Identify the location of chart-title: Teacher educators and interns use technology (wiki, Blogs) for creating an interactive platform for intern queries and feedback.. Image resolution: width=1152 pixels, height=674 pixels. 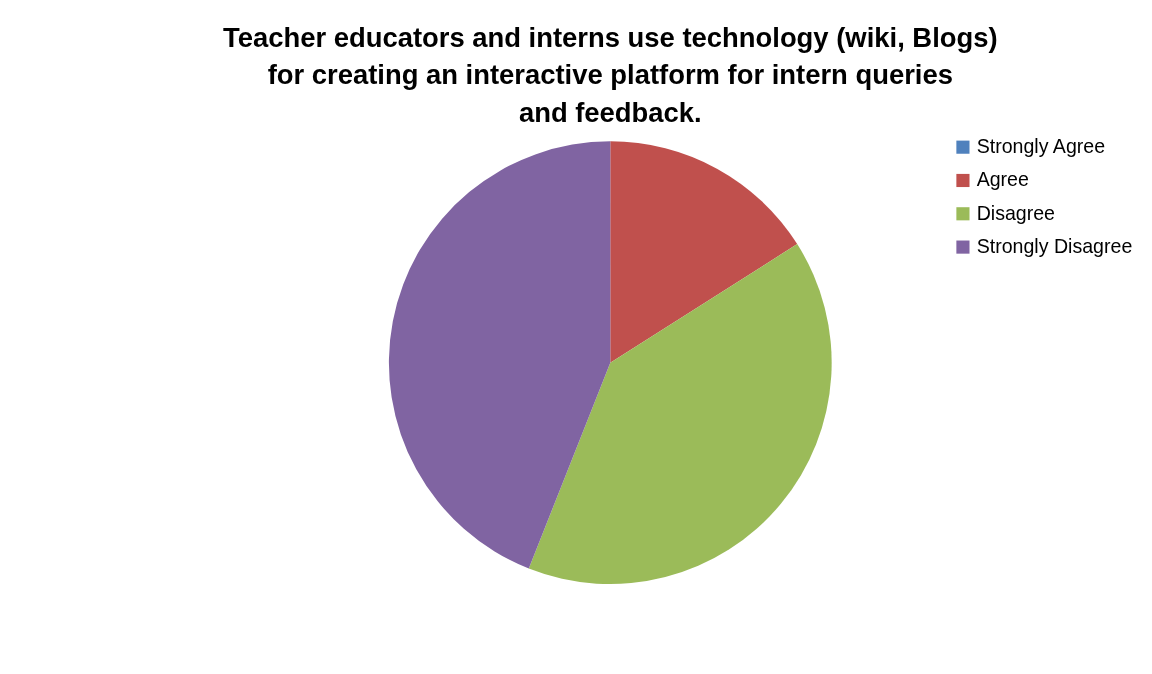
(610, 75).